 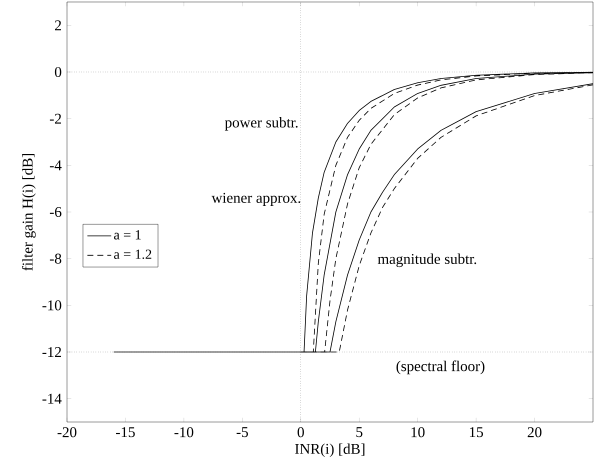 I want to click on x-tick-label: 0, so click(x=301, y=432).